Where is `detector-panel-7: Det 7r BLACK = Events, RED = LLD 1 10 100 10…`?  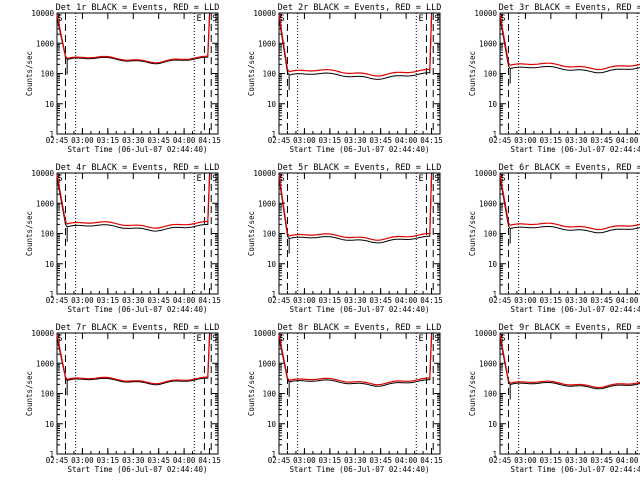
detector-panel-7: Det 7r BLACK = Events, RED = LLD 1 10 100 10… is located at coordinates (123, 398).